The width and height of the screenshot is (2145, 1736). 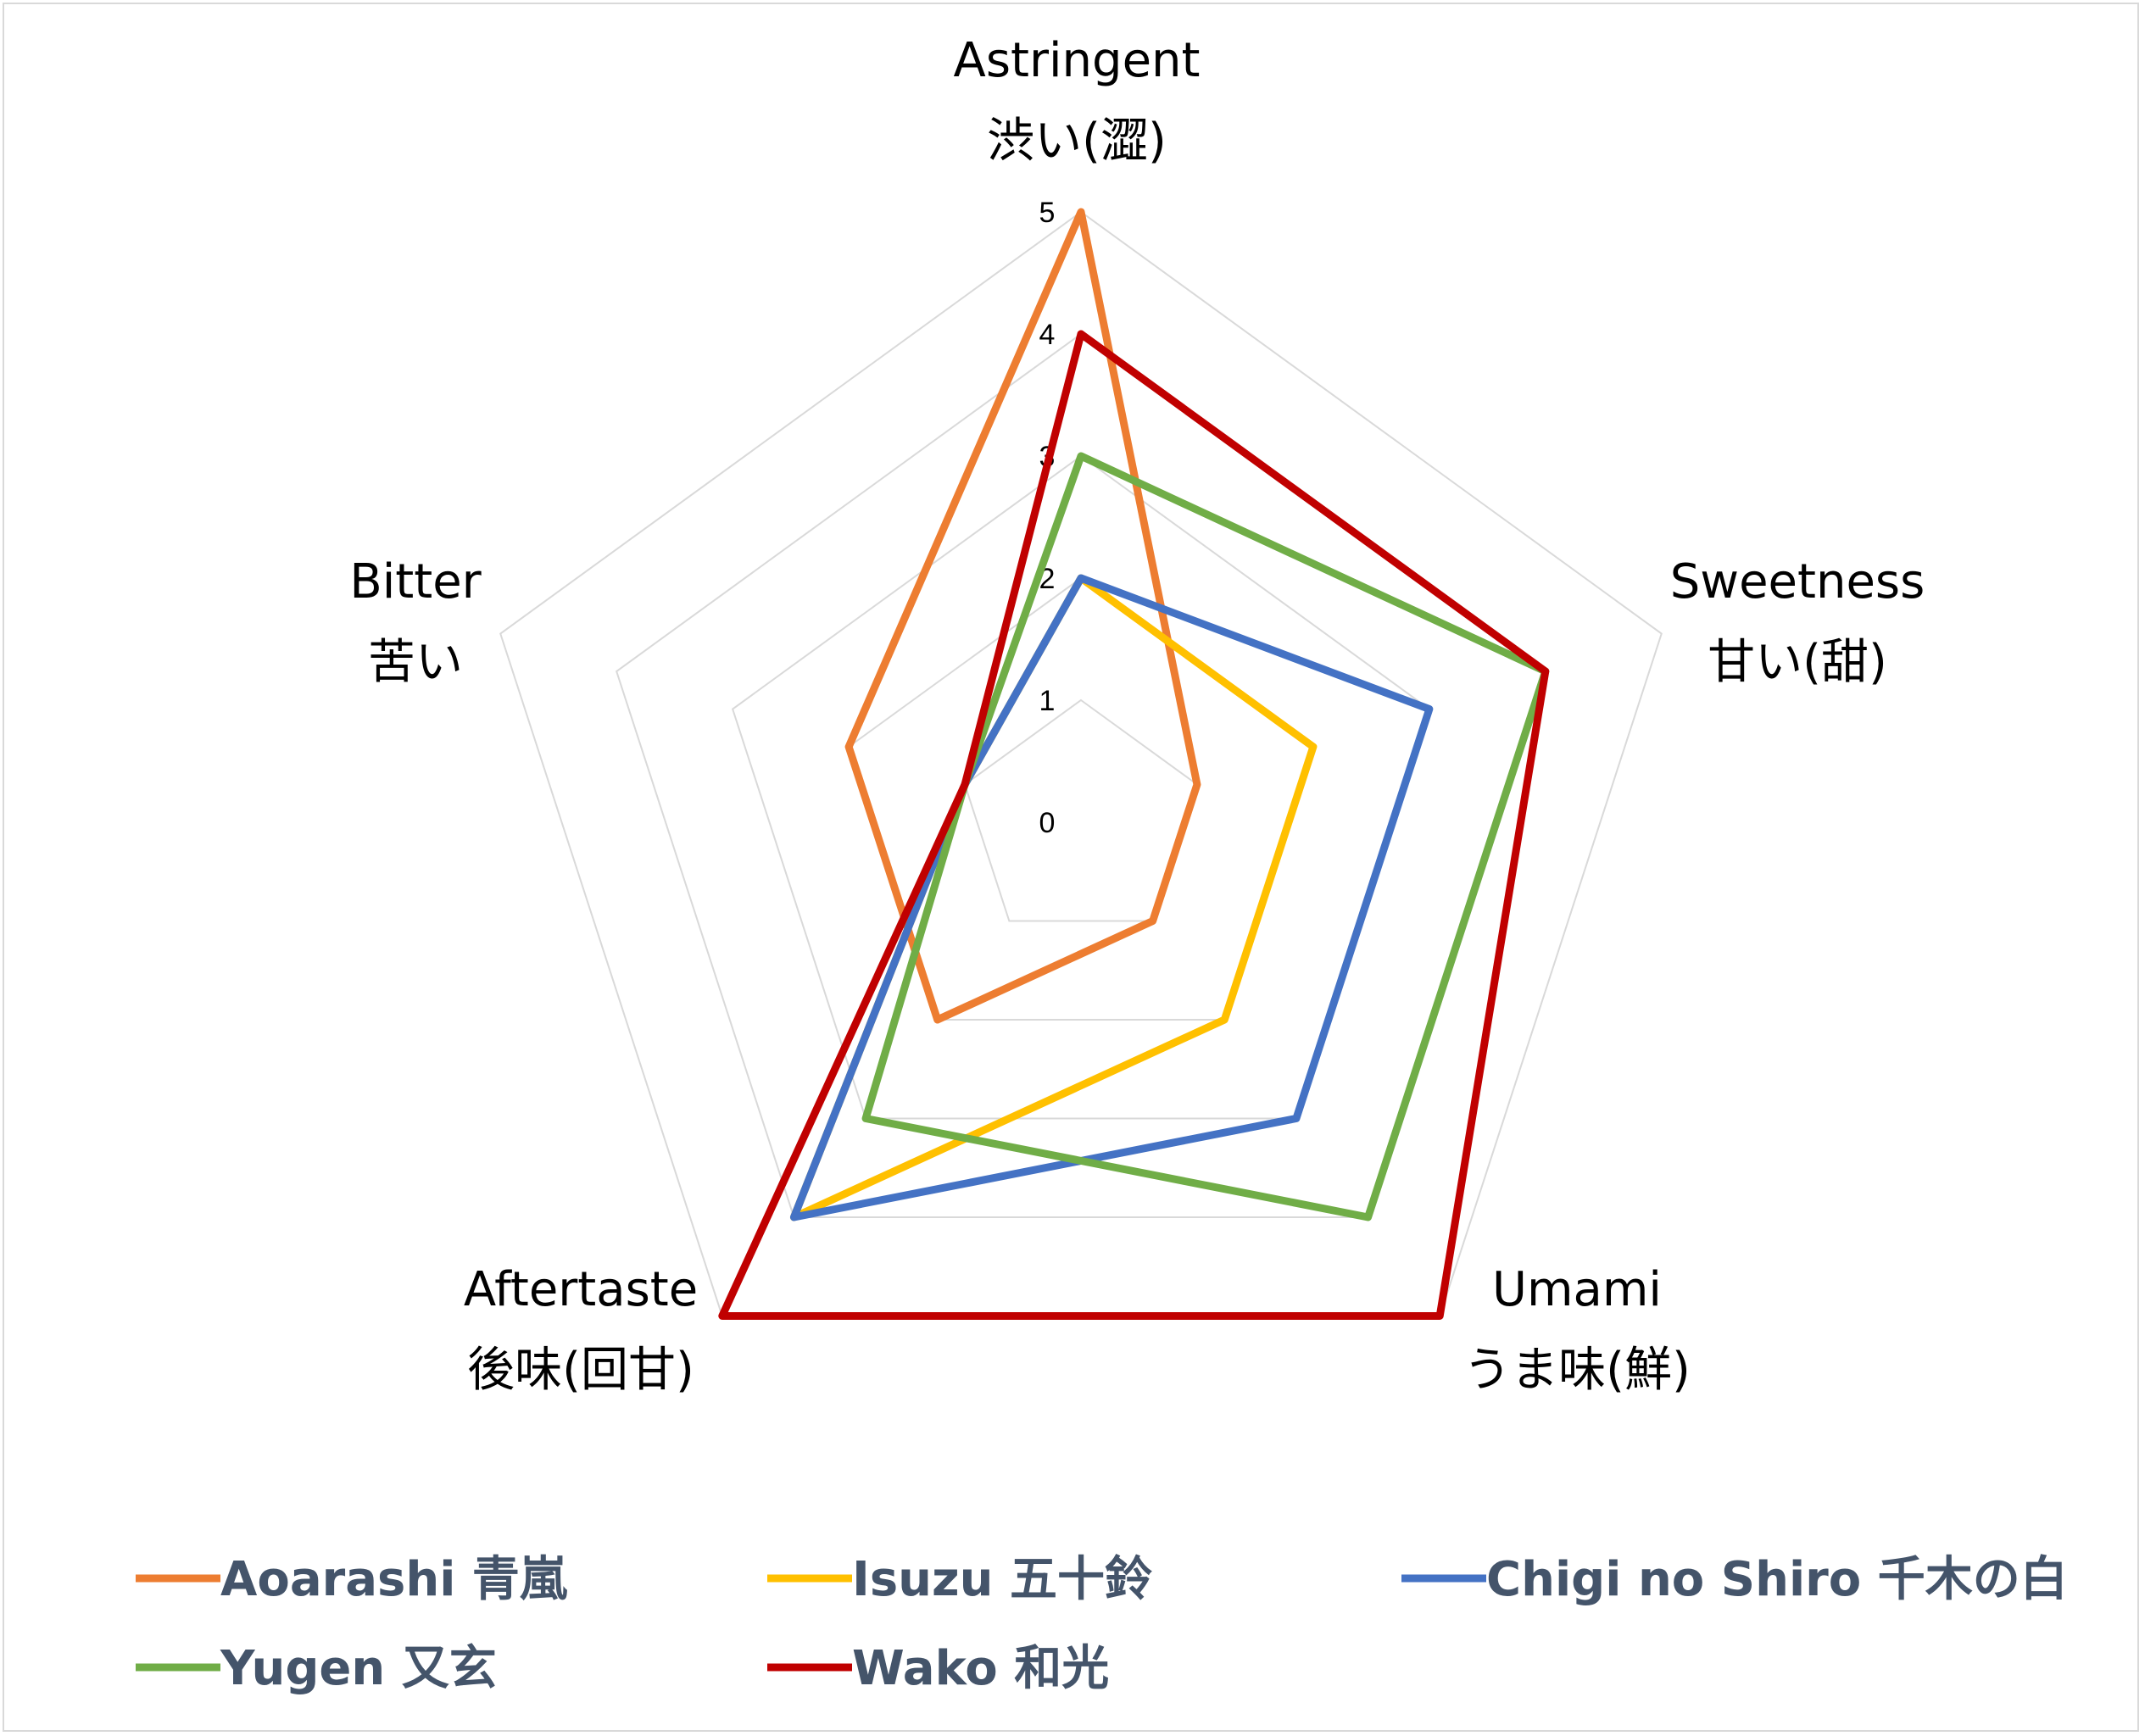 What do you see at coordinates (1002, 1579) in the screenshot?
I see `legend-label: Isuzu 五十鈴` at bounding box center [1002, 1579].